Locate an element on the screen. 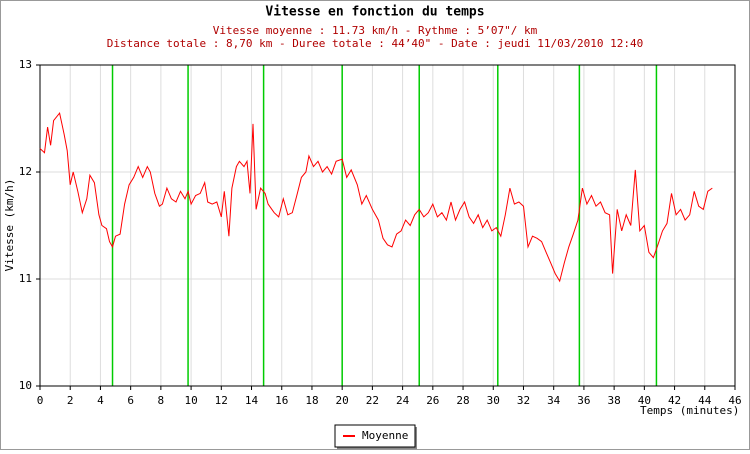  chart-title: Vitesse en fonction du temps is located at coordinates (374, 12).